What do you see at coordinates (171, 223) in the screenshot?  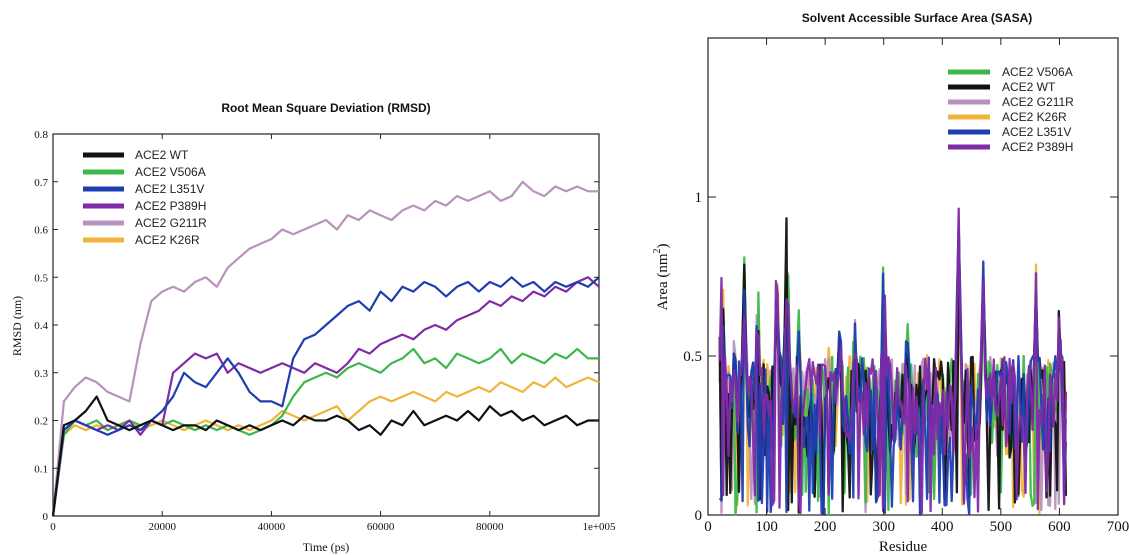 I see `rmsd-legend-label: ACE2 G211R` at bounding box center [171, 223].